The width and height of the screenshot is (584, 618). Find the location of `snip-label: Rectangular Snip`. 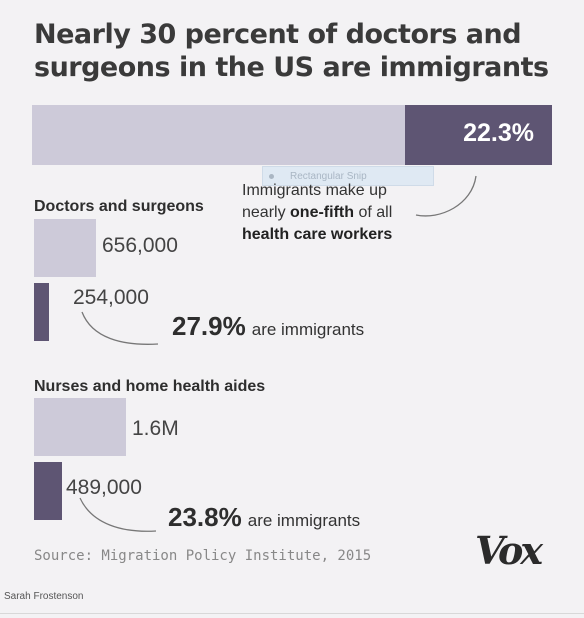

snip-label: Rectangular Snip is located at coordinates (328, 176).